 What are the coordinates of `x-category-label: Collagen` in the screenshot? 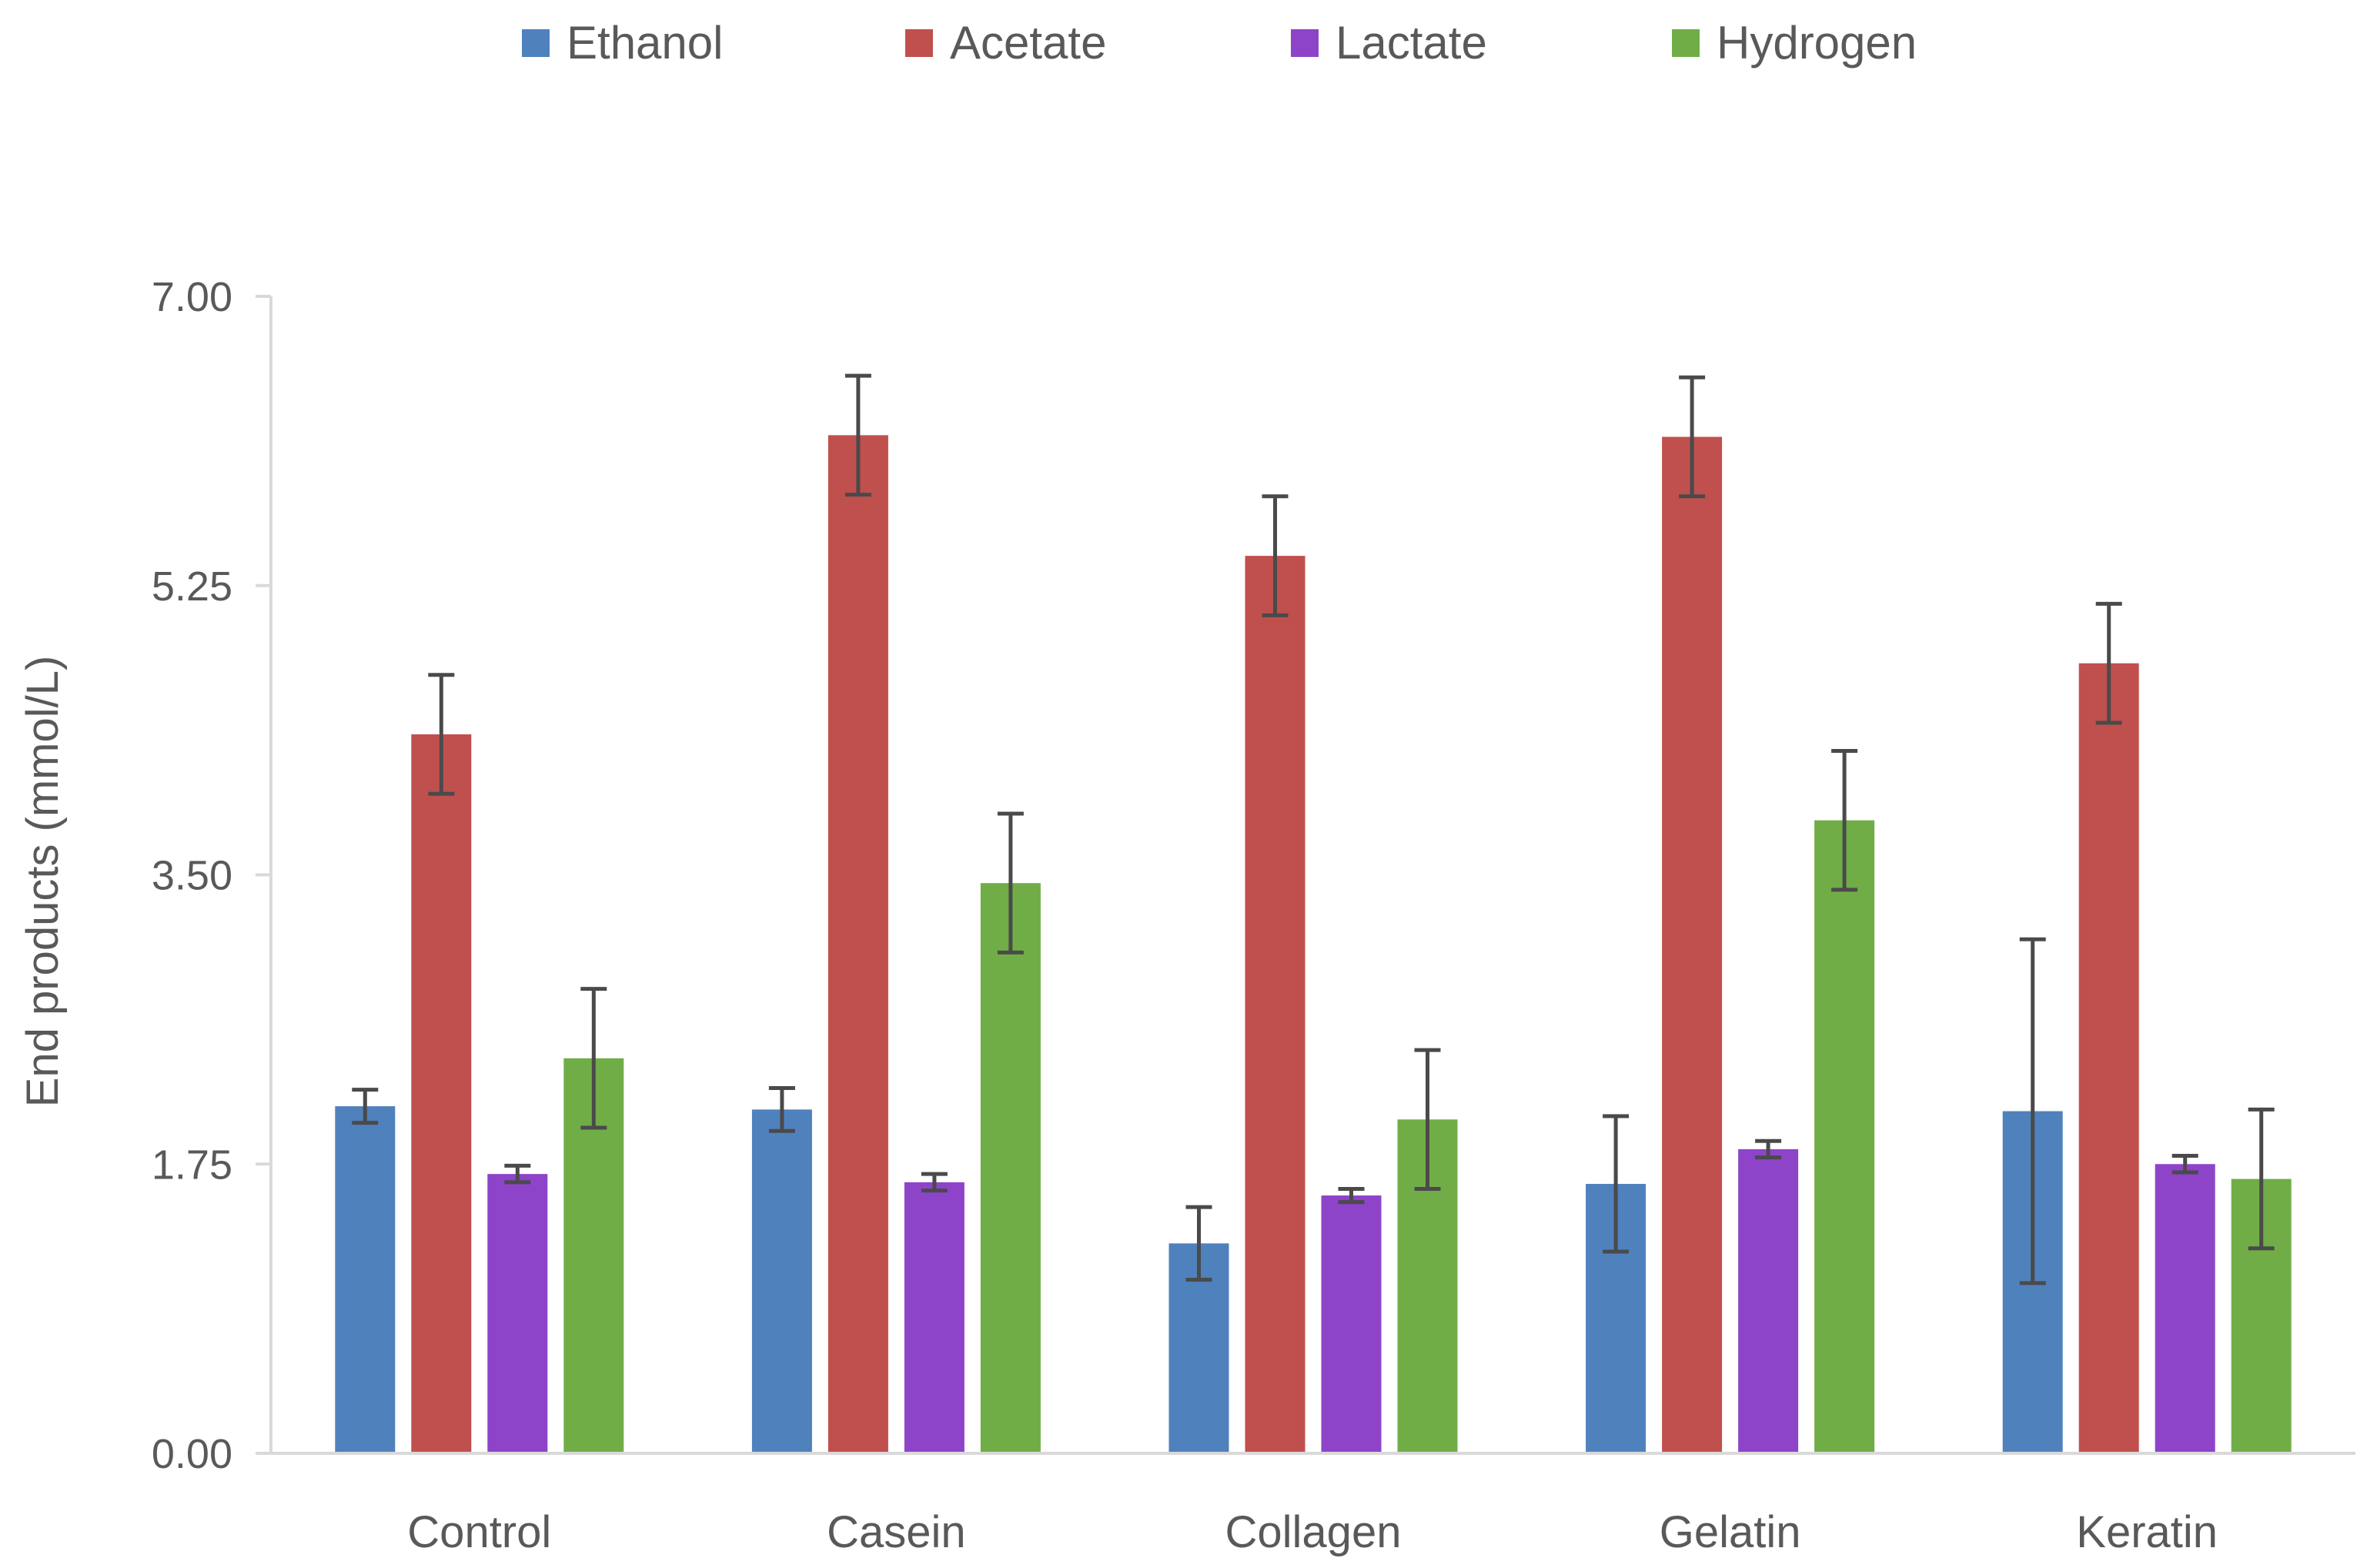 It's located at (1313, 1532).